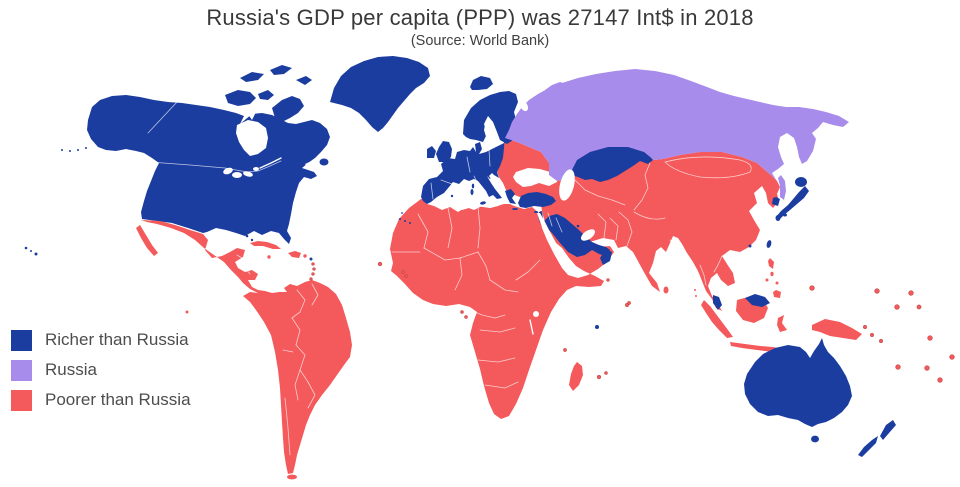  I want to click on region-novaya-zemlya, so click(555, 88).